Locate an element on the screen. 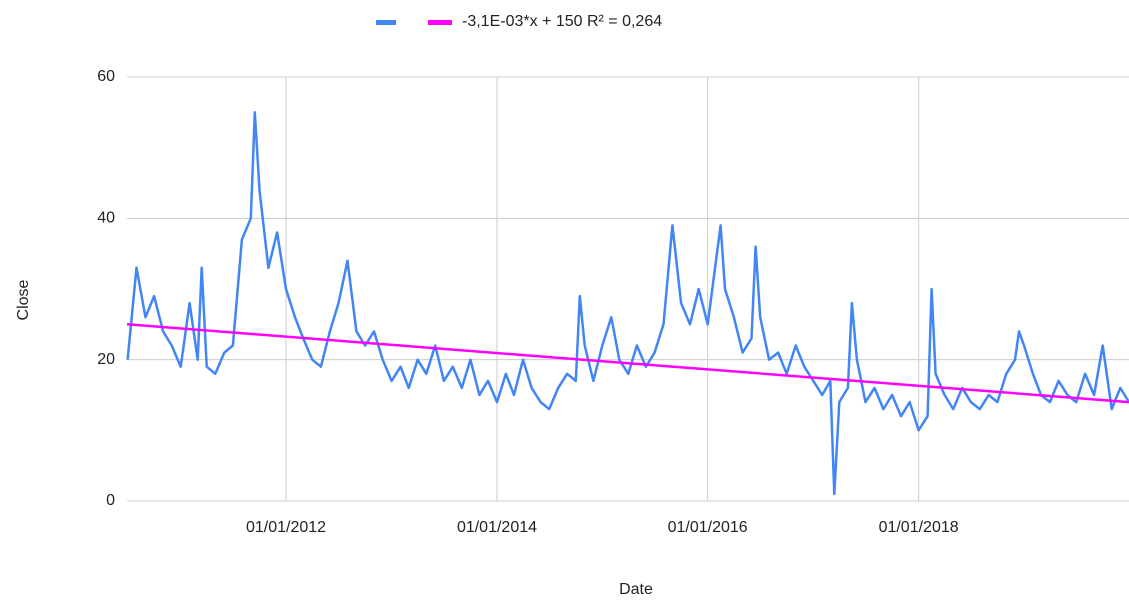  y-tick-label: 40 is located at coordinates (106, 218).